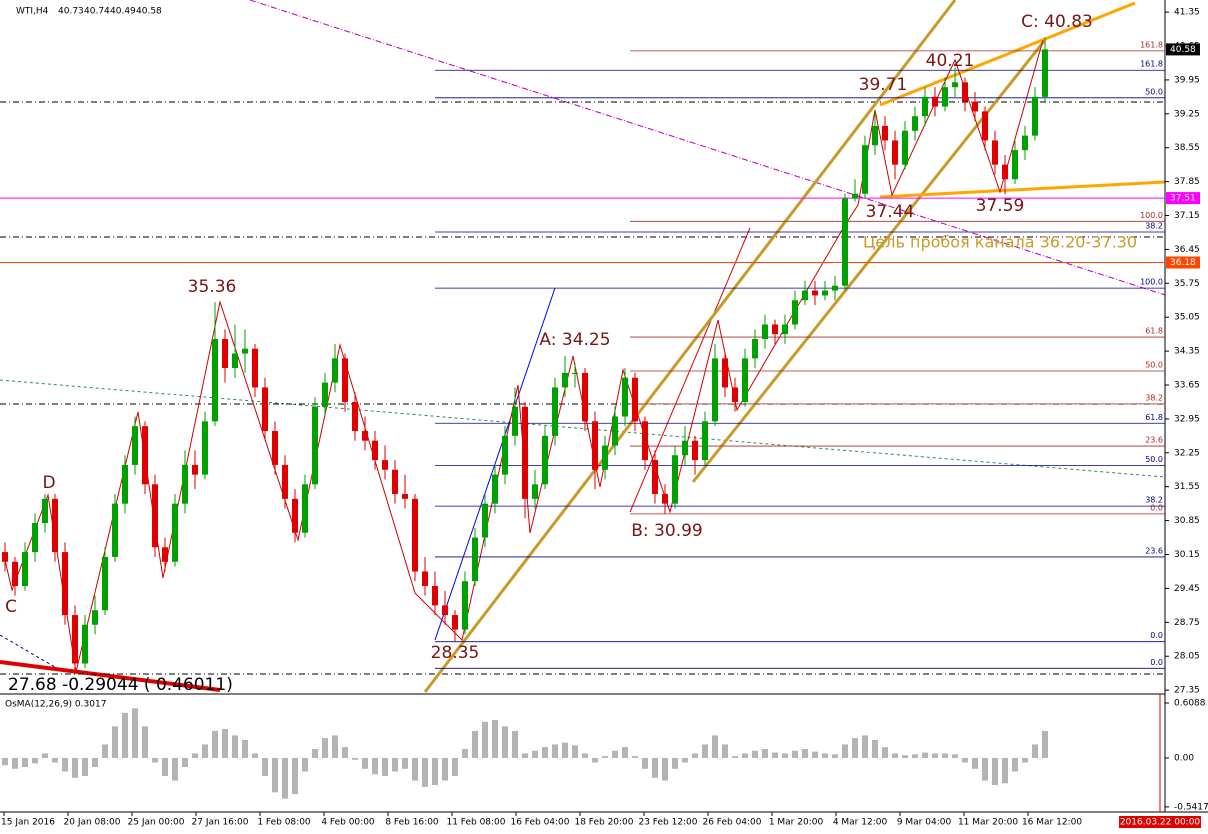 The image size is (1208, 834). Describe the element at coordinates (1187, 284) in the screenshot. I see `y-tick-label: 35.75` at that location.